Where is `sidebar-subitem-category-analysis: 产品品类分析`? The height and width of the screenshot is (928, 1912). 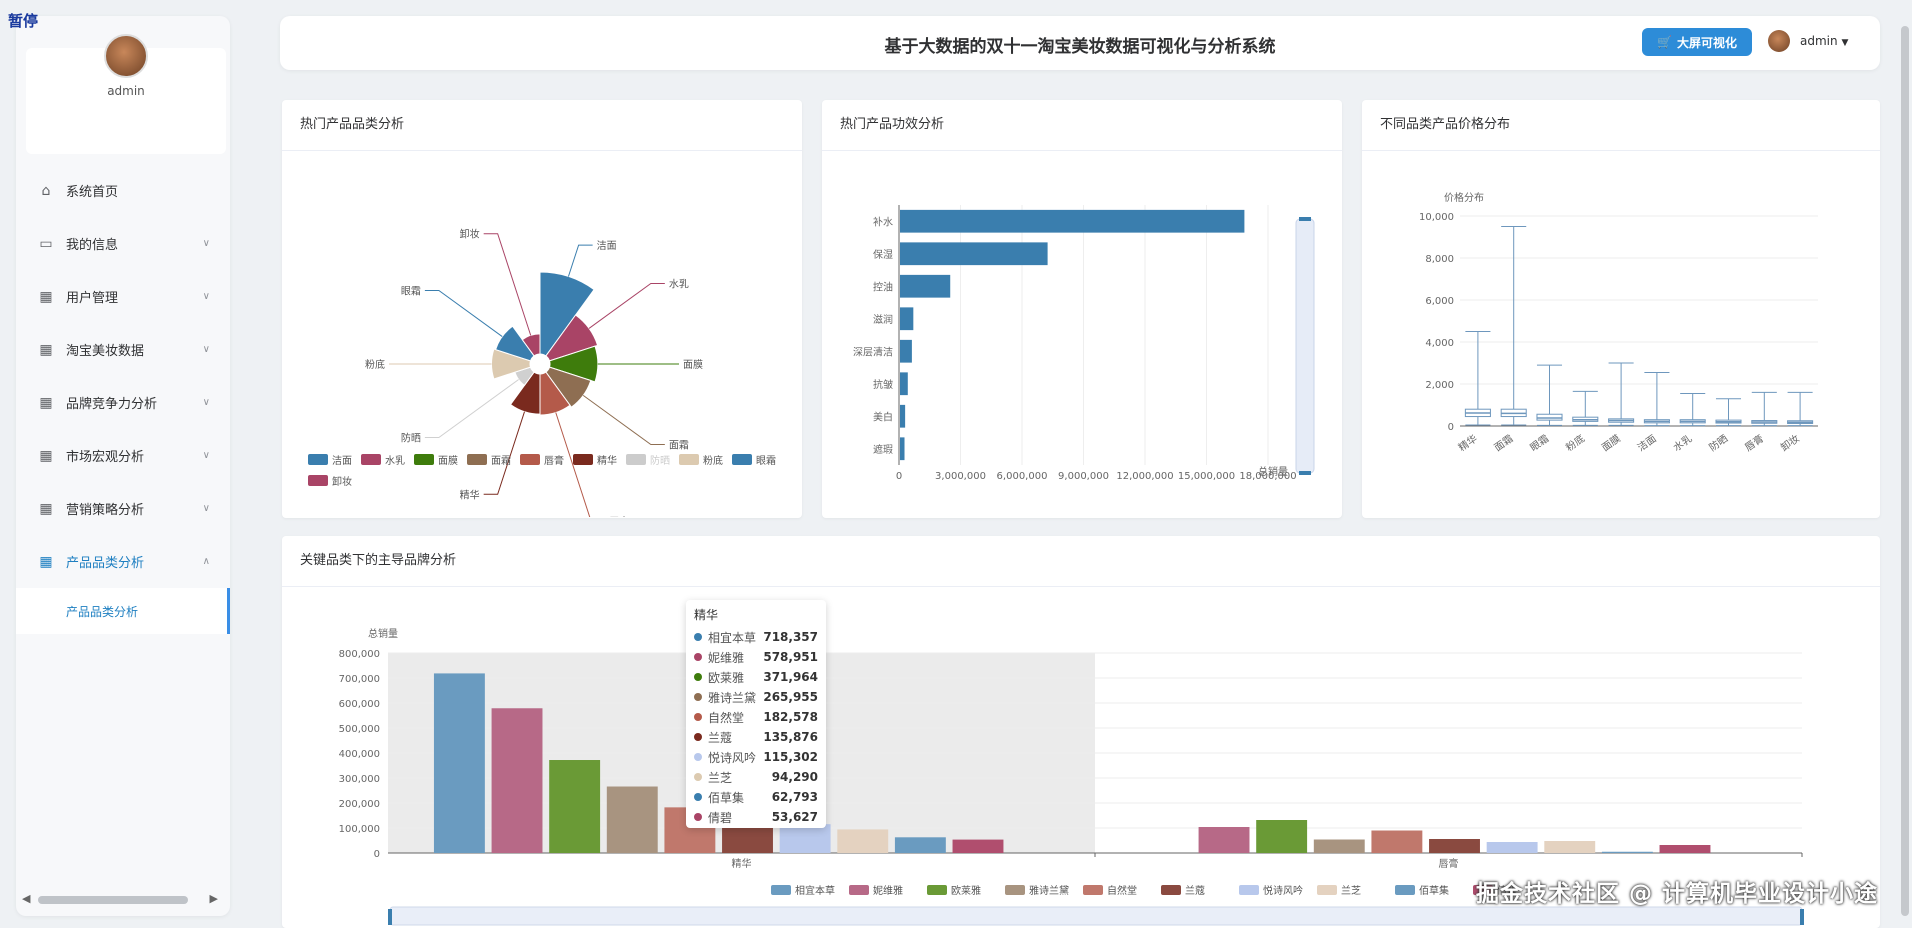
sidebar-subitem-category-analysis: 产品品类分析 is located at coordinates (123, 611).